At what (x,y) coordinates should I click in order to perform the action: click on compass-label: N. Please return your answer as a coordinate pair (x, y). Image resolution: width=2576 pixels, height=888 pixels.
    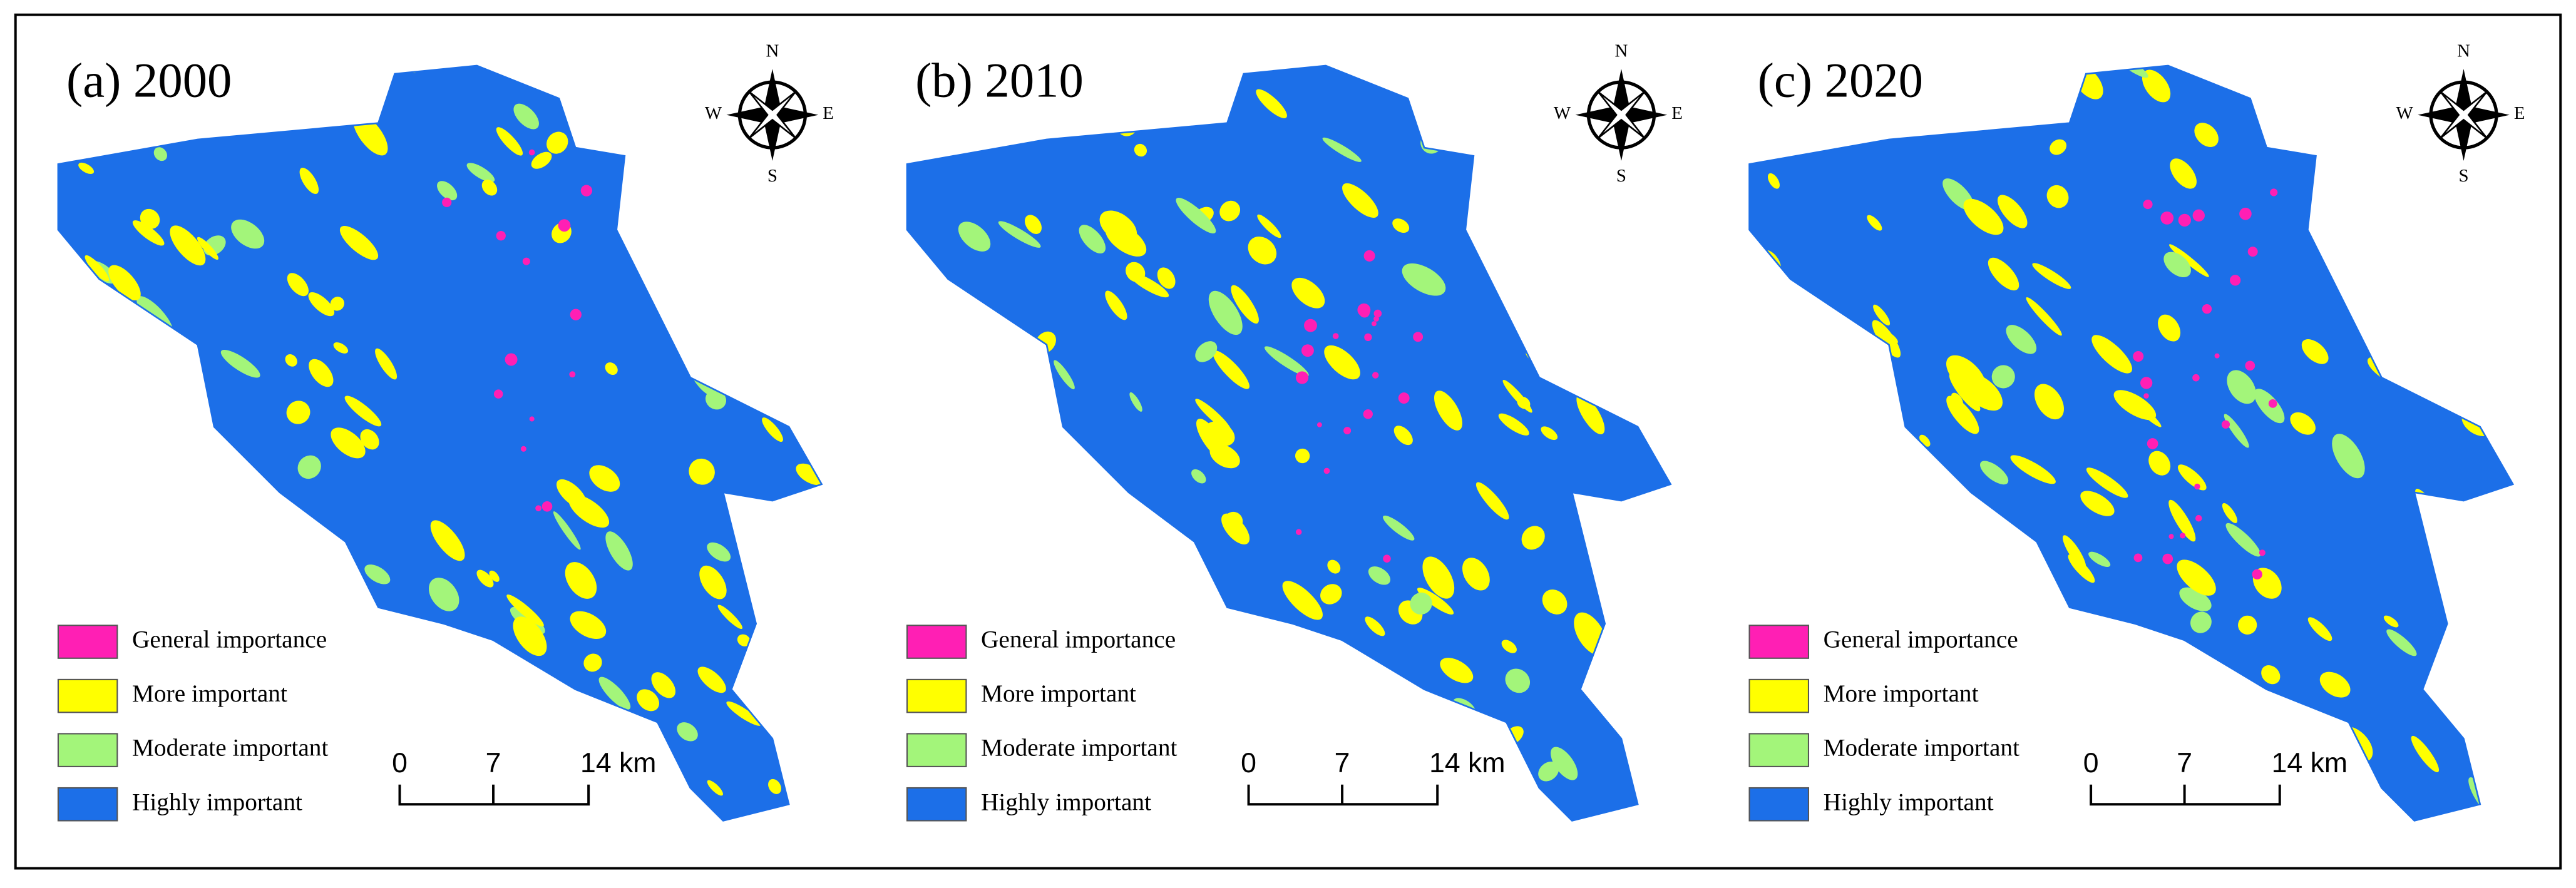
    Looking at the image, I should click on (2463, 51).